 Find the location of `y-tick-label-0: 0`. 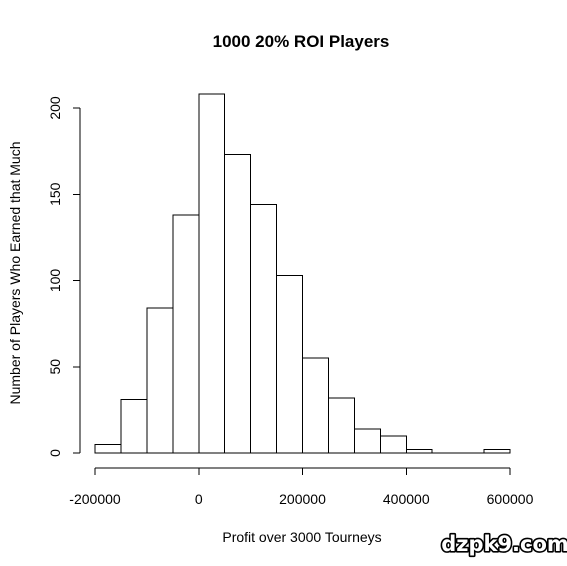

y-tick-label-0: 0 is located at coordinates (55, 453).